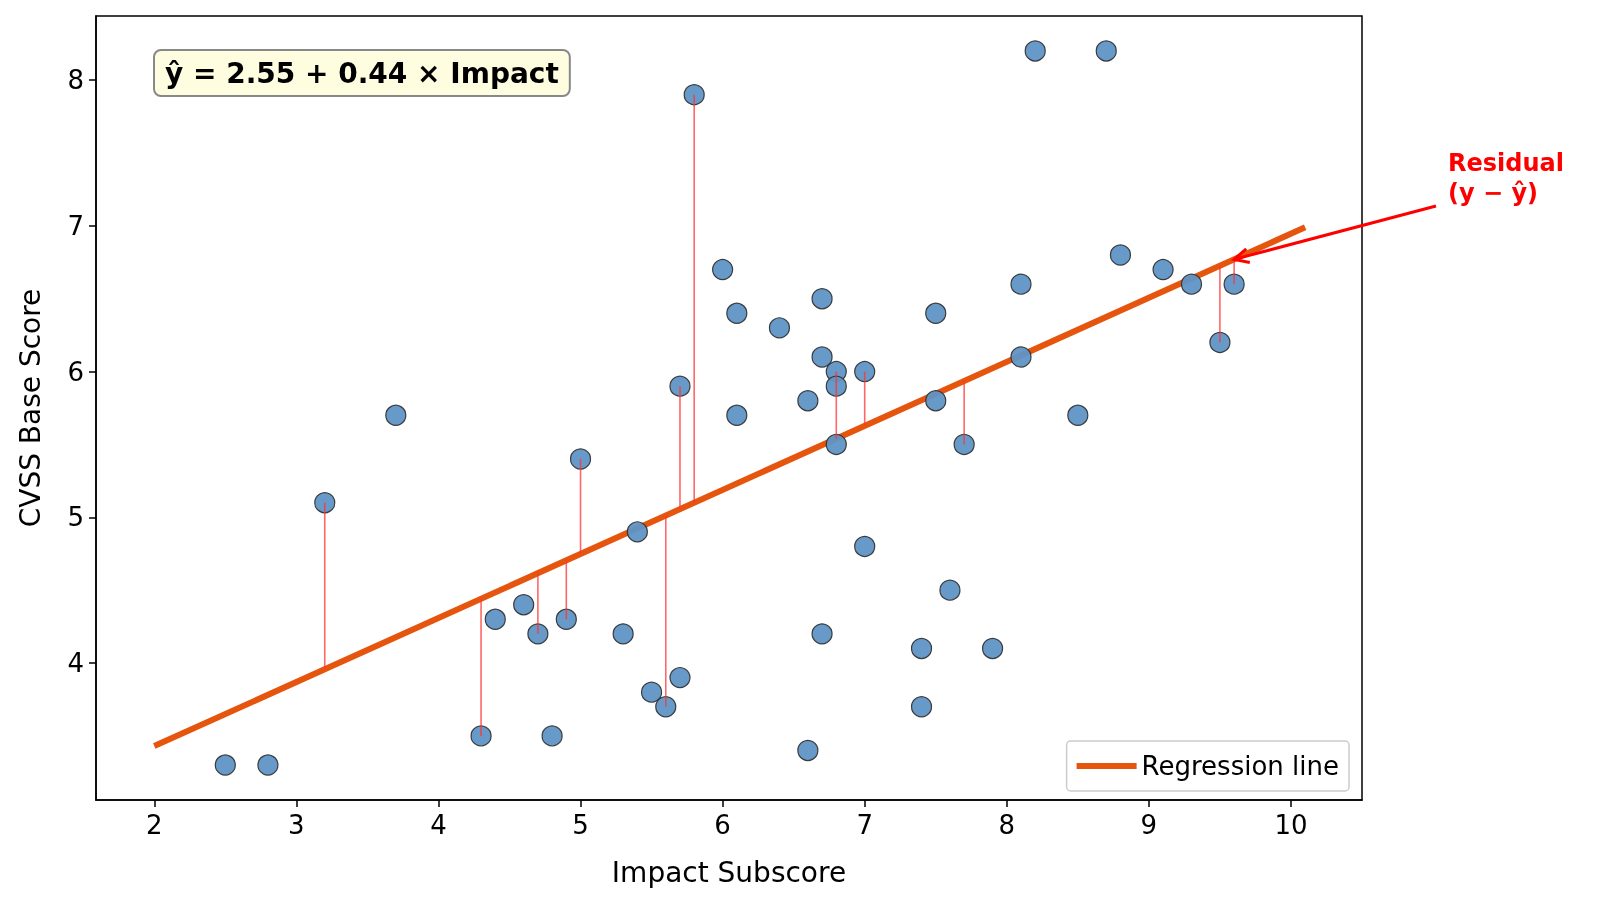 Image resolution: width=1619 pixels, height=899 pixels. I want to click on x-tick-label: 2, so click(154, 825).